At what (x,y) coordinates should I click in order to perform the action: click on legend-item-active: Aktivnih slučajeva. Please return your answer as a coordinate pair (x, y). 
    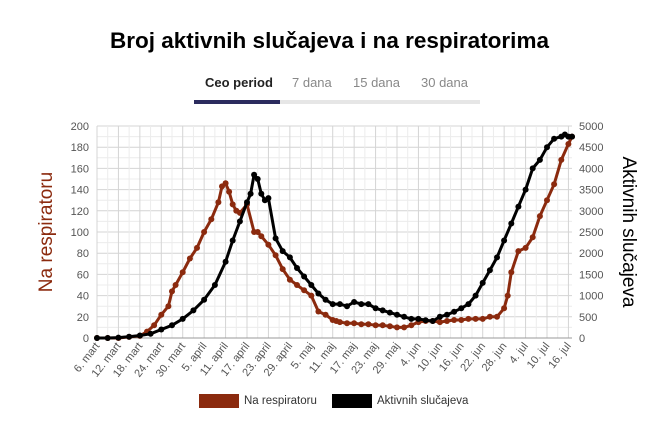
    Looking at the image, I should click on (400, 401).